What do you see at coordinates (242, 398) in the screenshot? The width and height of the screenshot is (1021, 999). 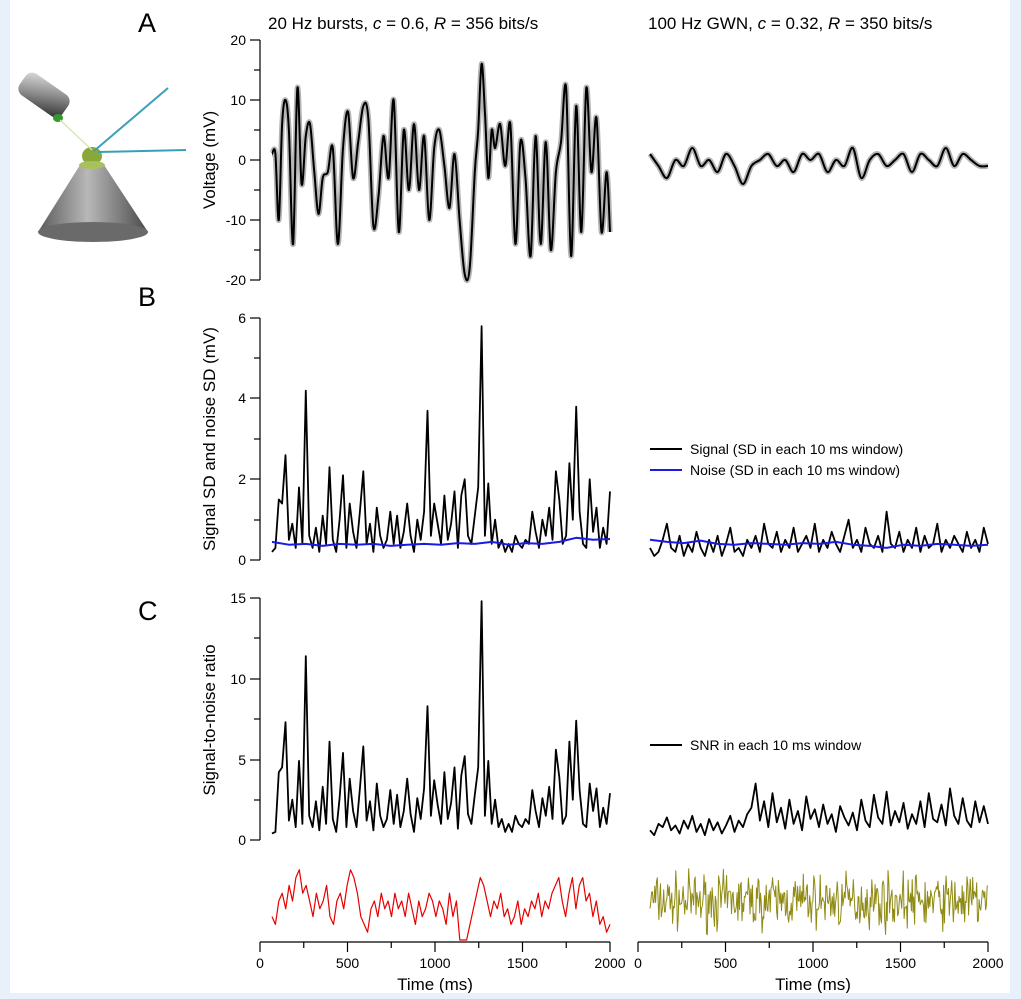 I see `y-tick-label: 4` at bounding box center [242, 398].